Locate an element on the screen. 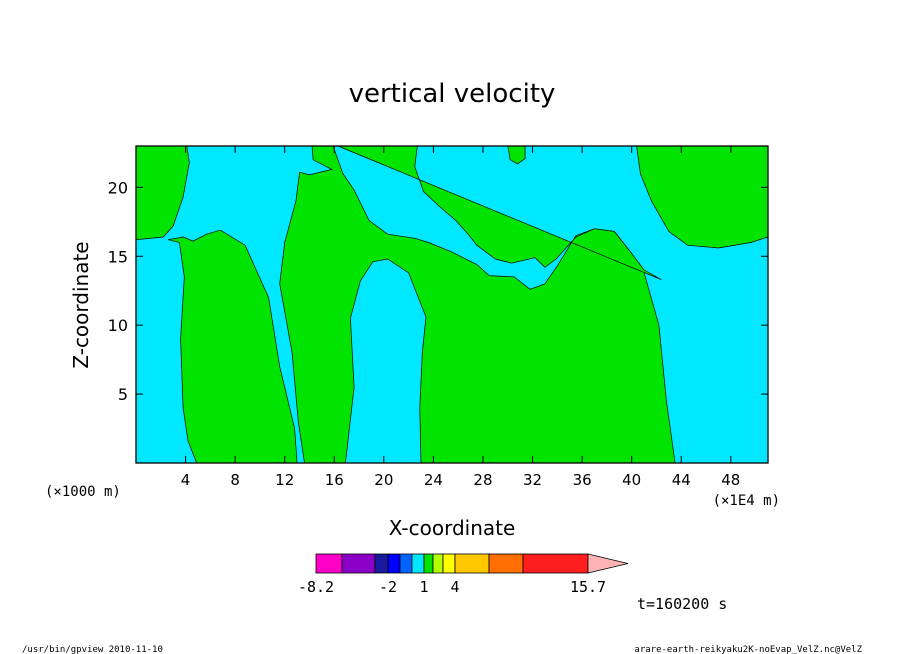 The width and height of the screenshot is (904, 654). x-tick-label: 20 is located at coordinates (383, 480).